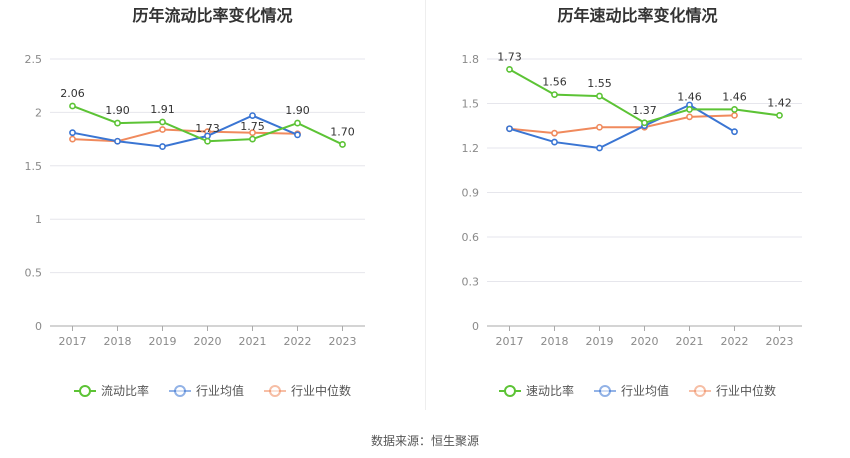  I want to click on data-label: 1.42, so click(779, 102).